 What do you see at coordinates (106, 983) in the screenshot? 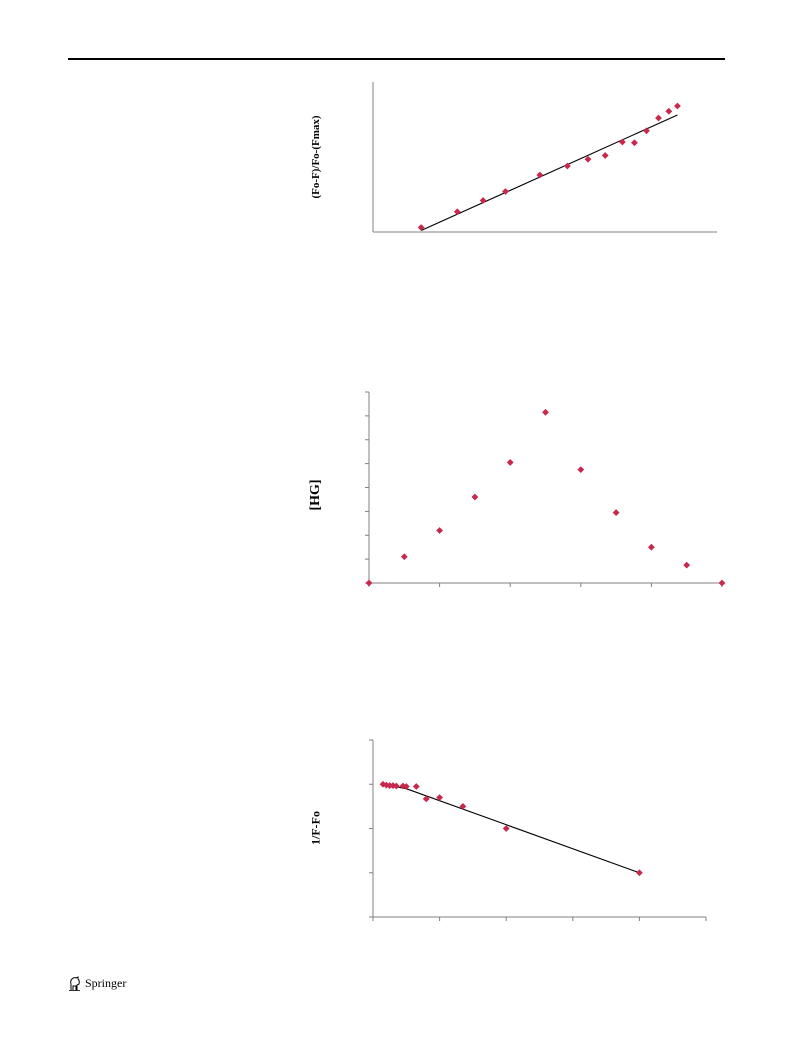
I see `footer-publisher: Springer` at bounding box center [106, 983].